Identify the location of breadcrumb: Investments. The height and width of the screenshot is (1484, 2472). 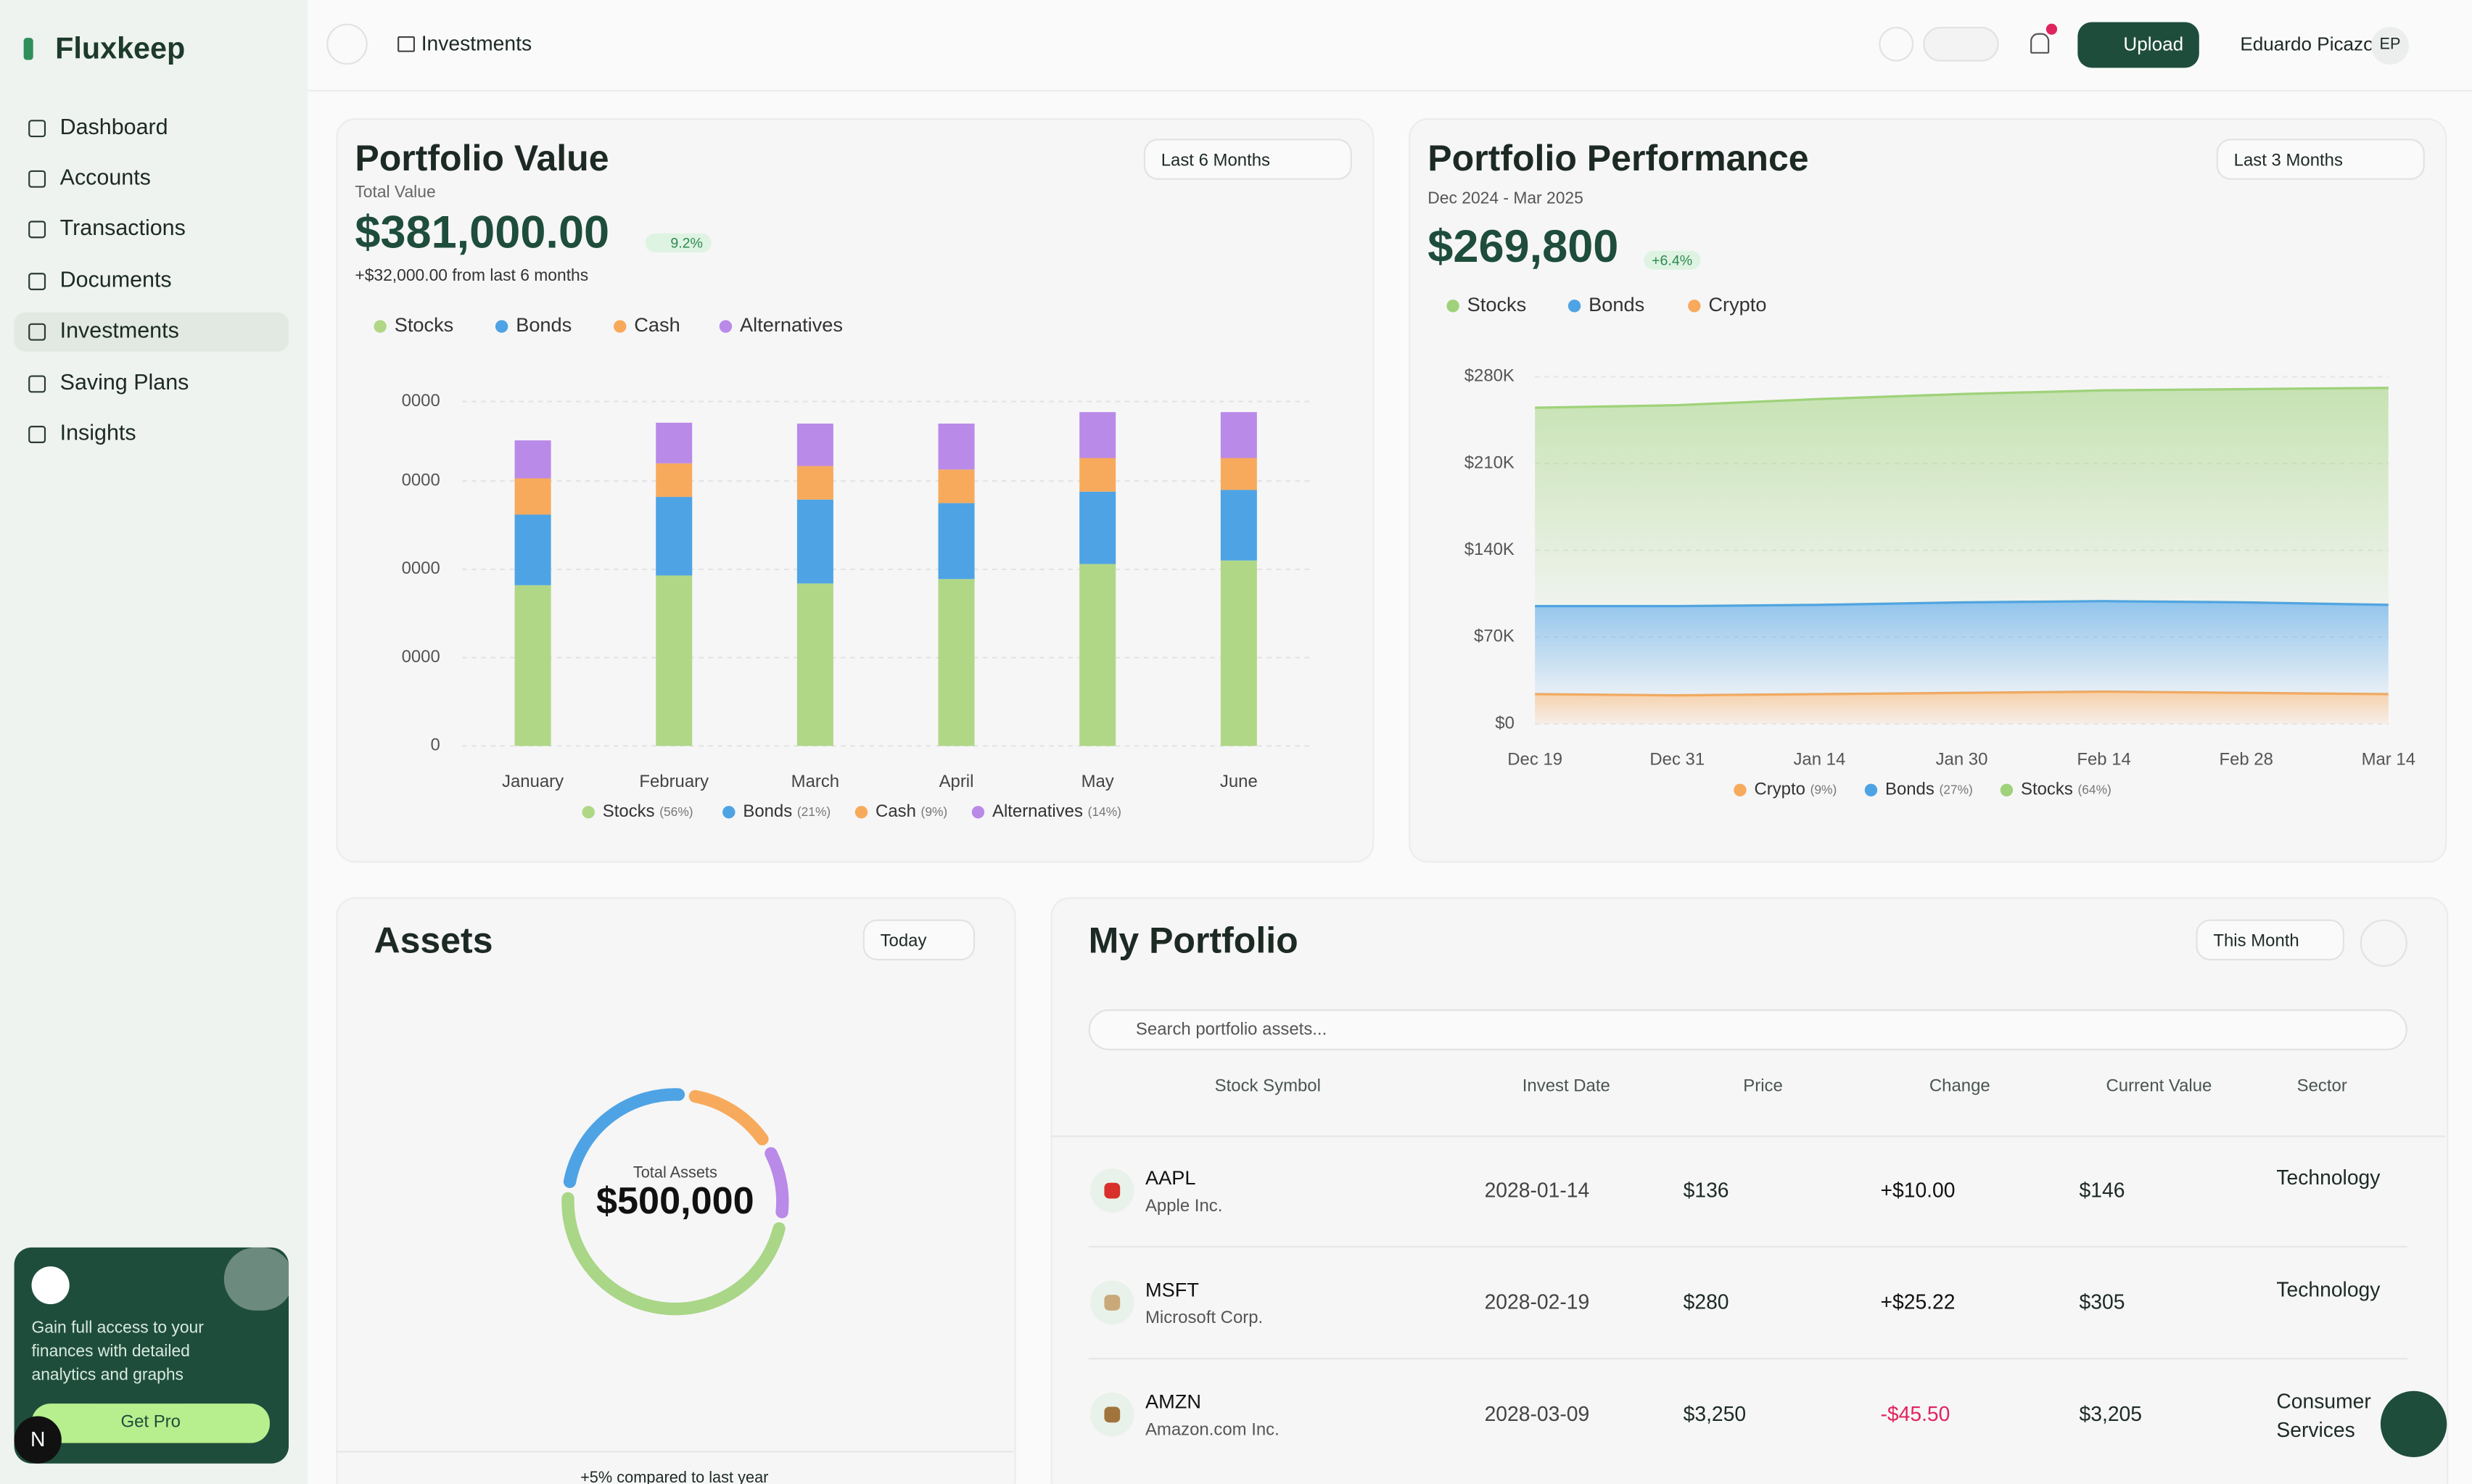
(477, 43).